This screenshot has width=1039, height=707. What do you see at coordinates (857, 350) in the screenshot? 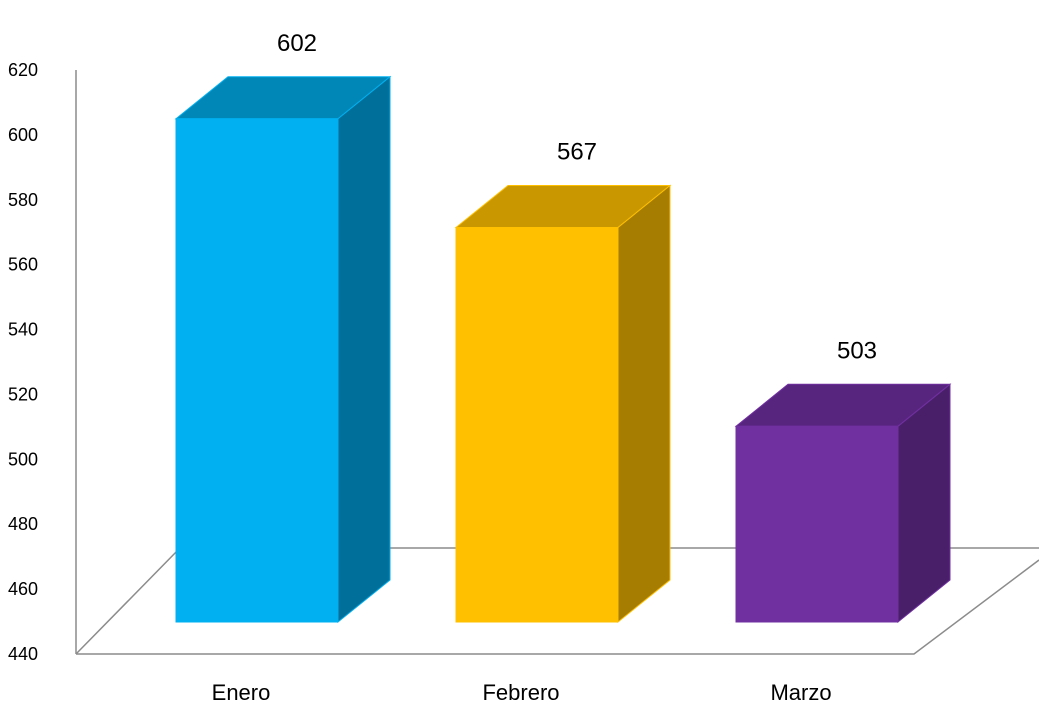
I see `data-label: 503` at bounding box center [857, 350].